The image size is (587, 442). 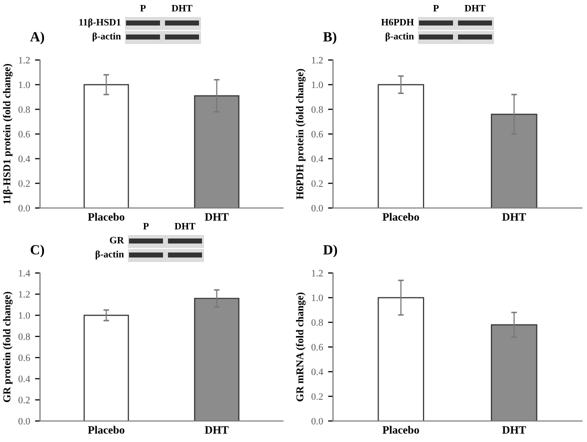 I want to click on text: H6PDH, so click(x=397, y=22).